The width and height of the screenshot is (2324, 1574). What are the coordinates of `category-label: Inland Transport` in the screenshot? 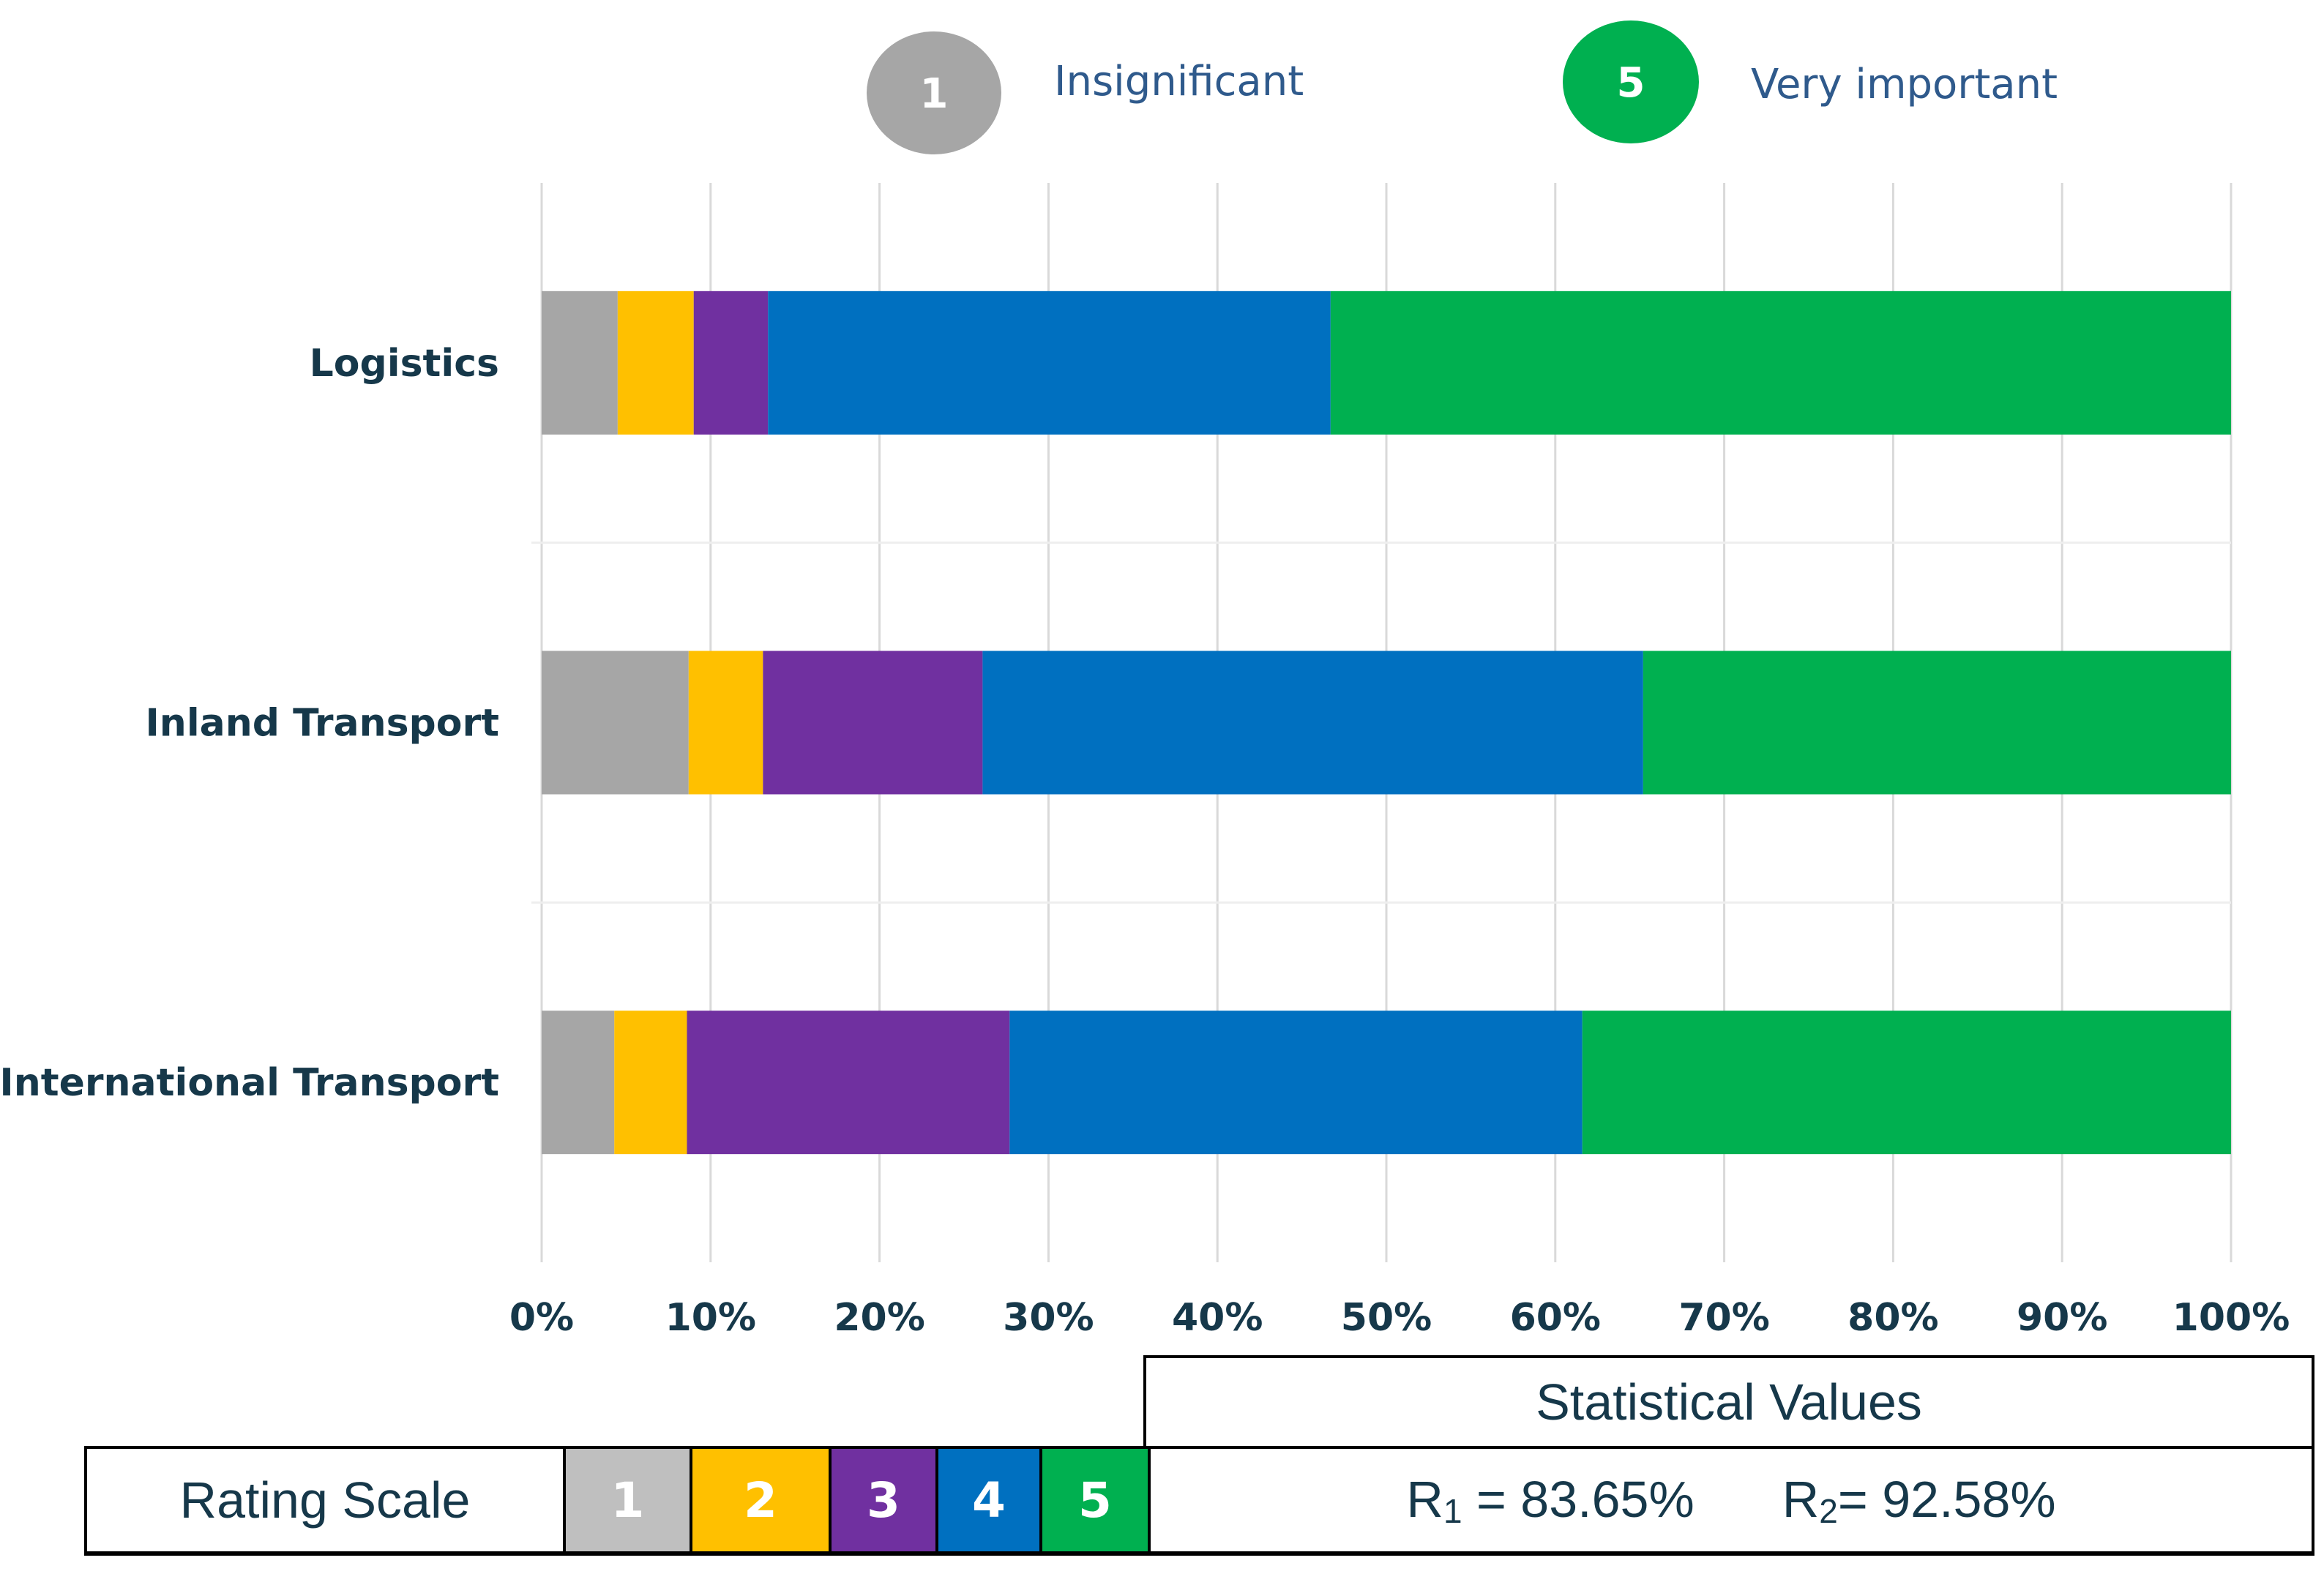 It's located at (322, 724).